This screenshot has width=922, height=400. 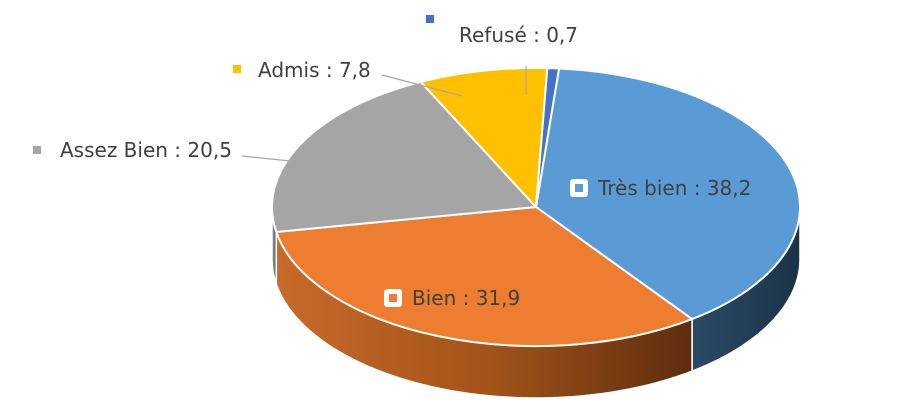 What do you see at coordinates (430, 19) in the screenshot?
I see `label-marker-refuse` at bounding box center [430, 19].